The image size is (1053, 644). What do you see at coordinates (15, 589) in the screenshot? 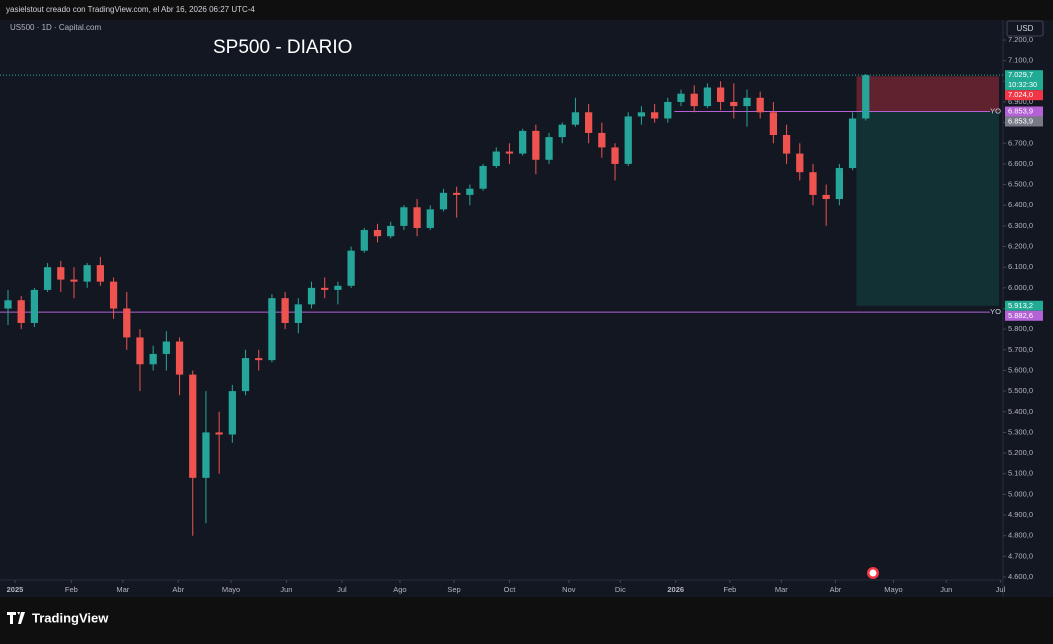
I see `x-tick-label: 2025` at bounding box center [15, 589].